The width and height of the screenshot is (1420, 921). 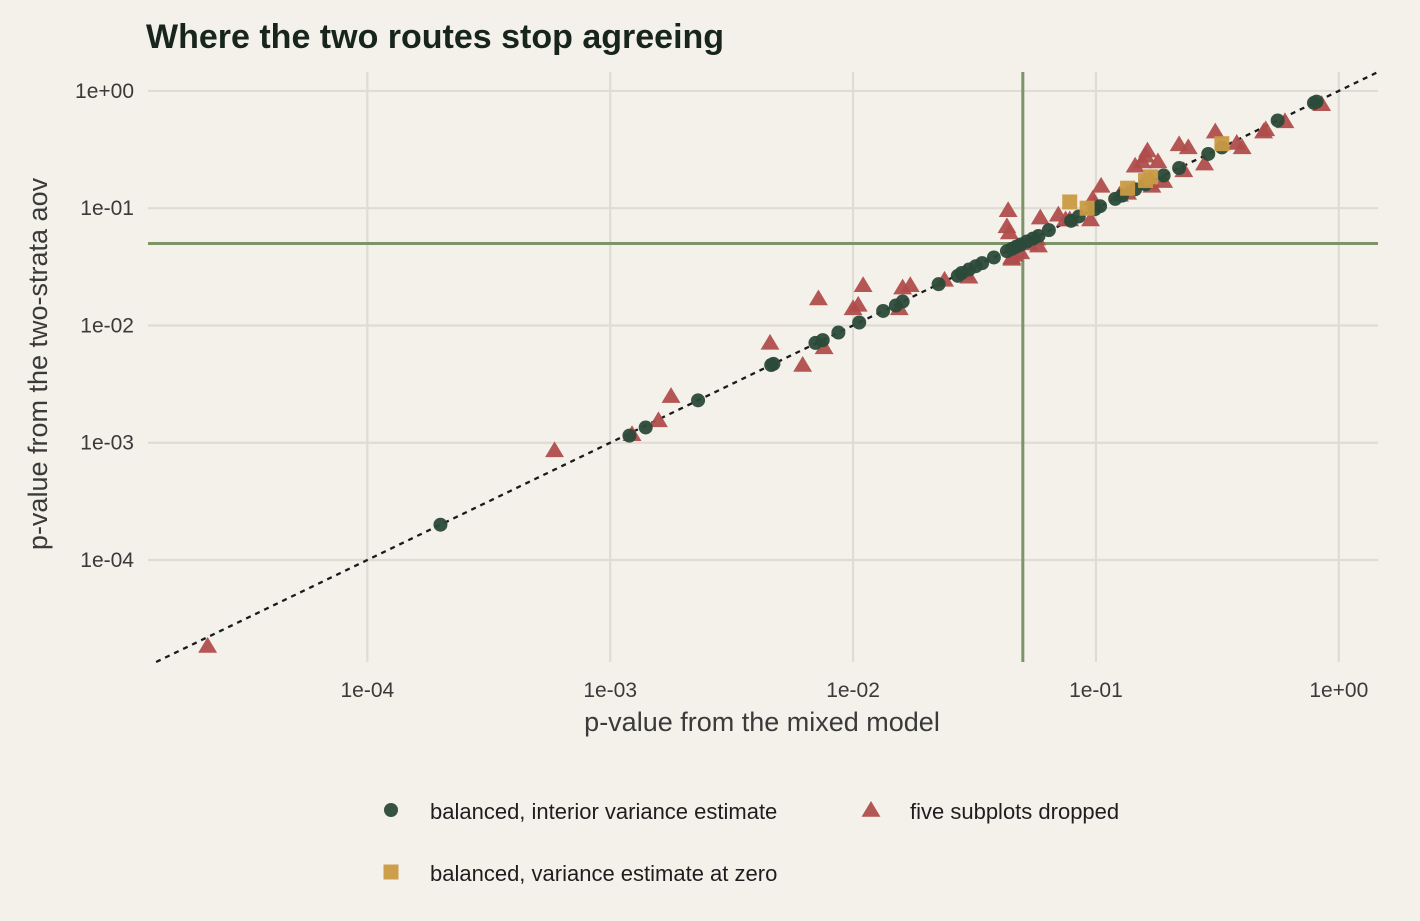 What do you see at coordinates (603, 811) in the screenshot?
I see `legend-label: balanced, interior variance estimate` at bounding box center [603, 811].